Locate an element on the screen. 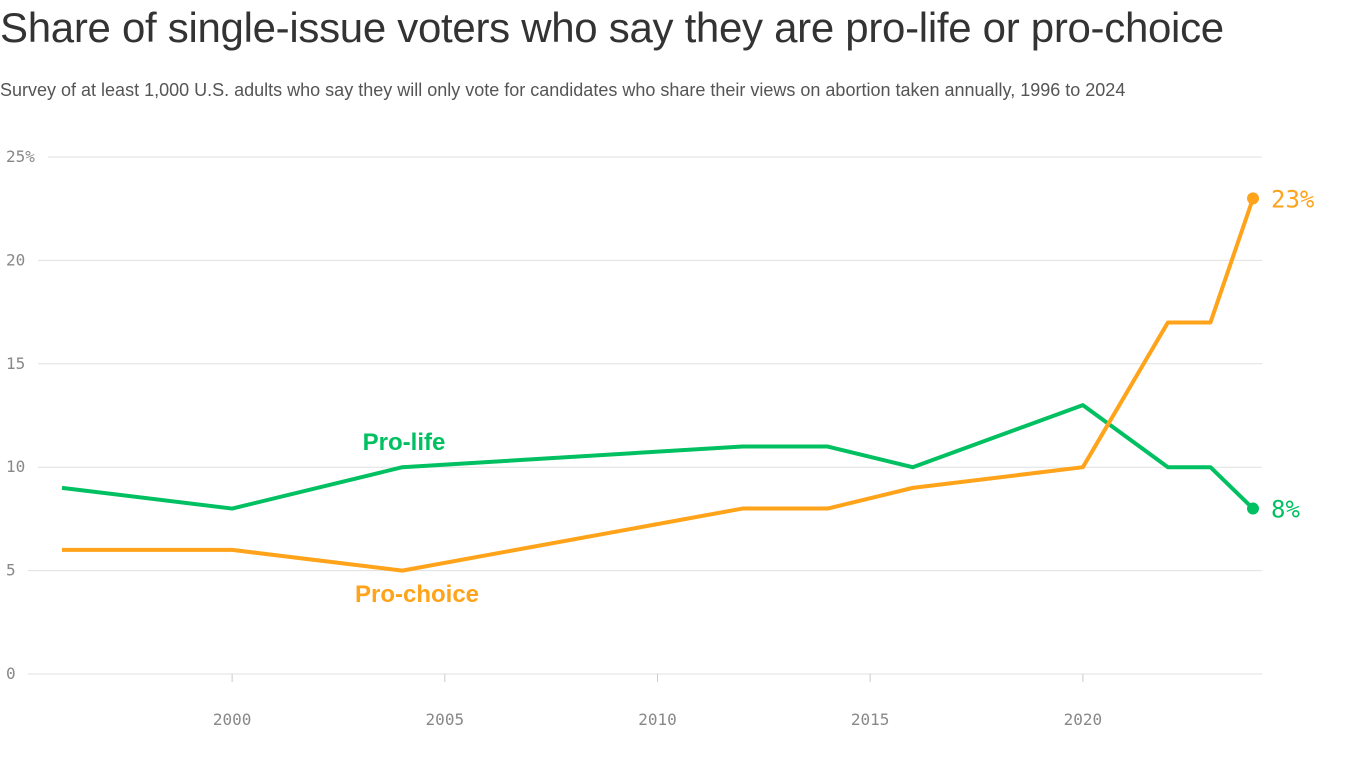  series-label-pro-life: Pro-life is located at coordinates (404, 442).